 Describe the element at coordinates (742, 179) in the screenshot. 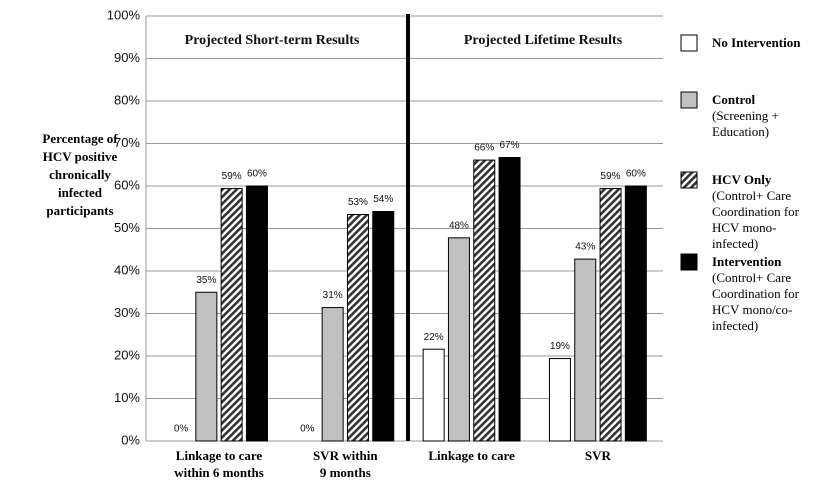

I see `legend-name: HCV Only` at that location.